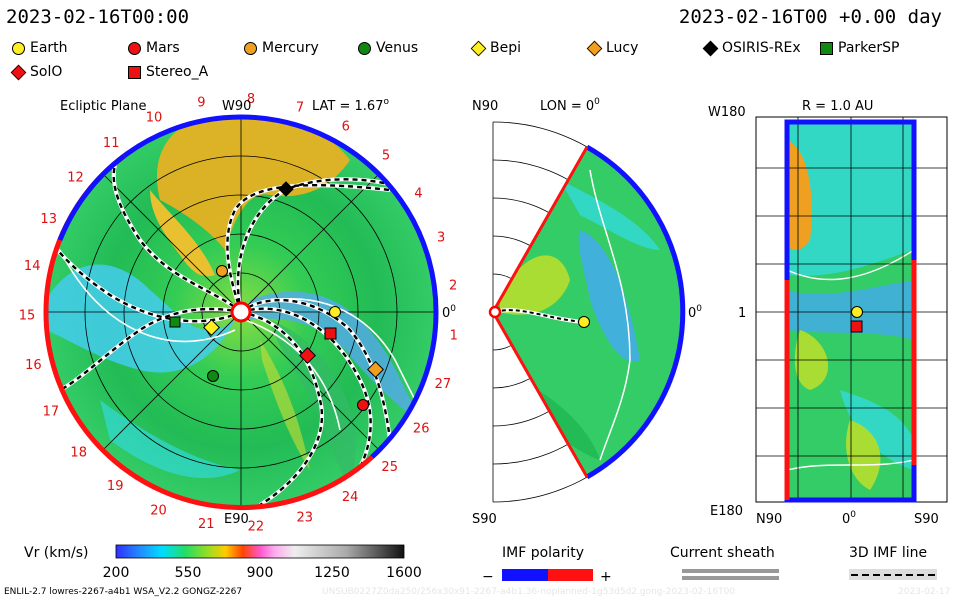 This screenshot has height=600, width=960. What do you see at coordinates (421, 429) in the screenshot?
I see `sector-label-26: 26` at bounding box center [421, 429].